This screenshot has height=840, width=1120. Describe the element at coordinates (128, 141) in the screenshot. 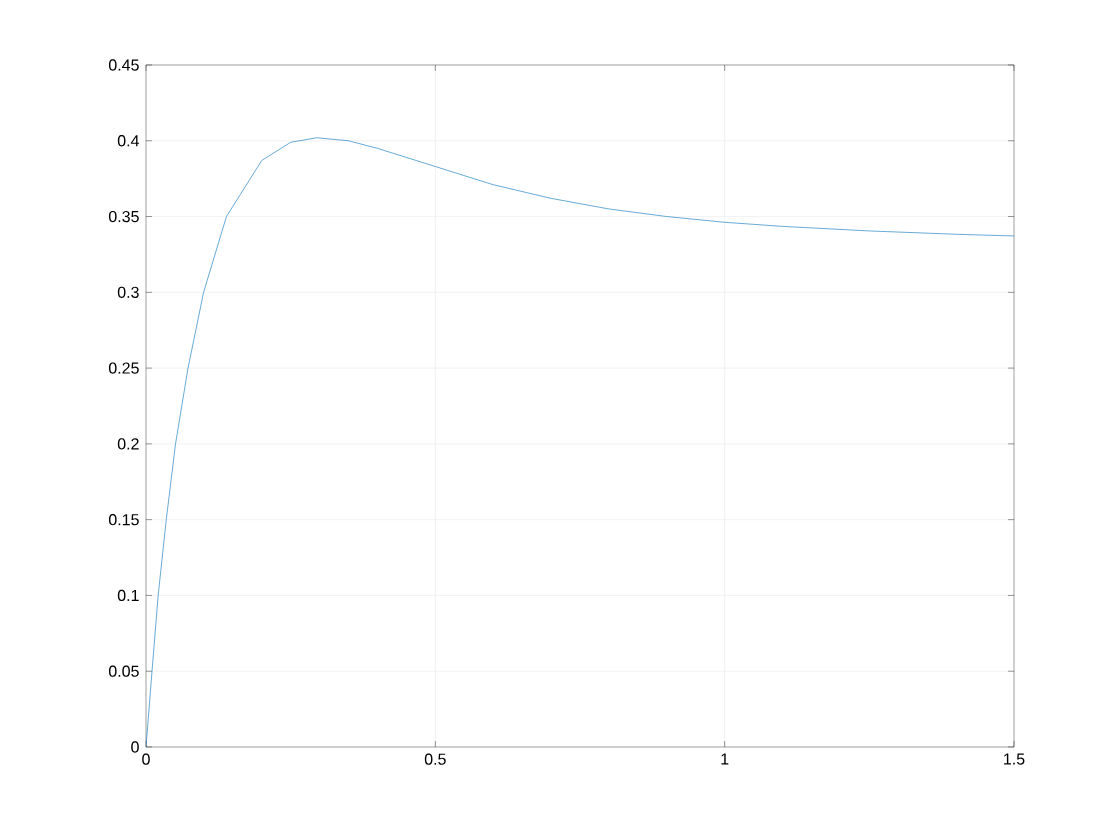

I see `y-tick-label: 0.4` at that location.